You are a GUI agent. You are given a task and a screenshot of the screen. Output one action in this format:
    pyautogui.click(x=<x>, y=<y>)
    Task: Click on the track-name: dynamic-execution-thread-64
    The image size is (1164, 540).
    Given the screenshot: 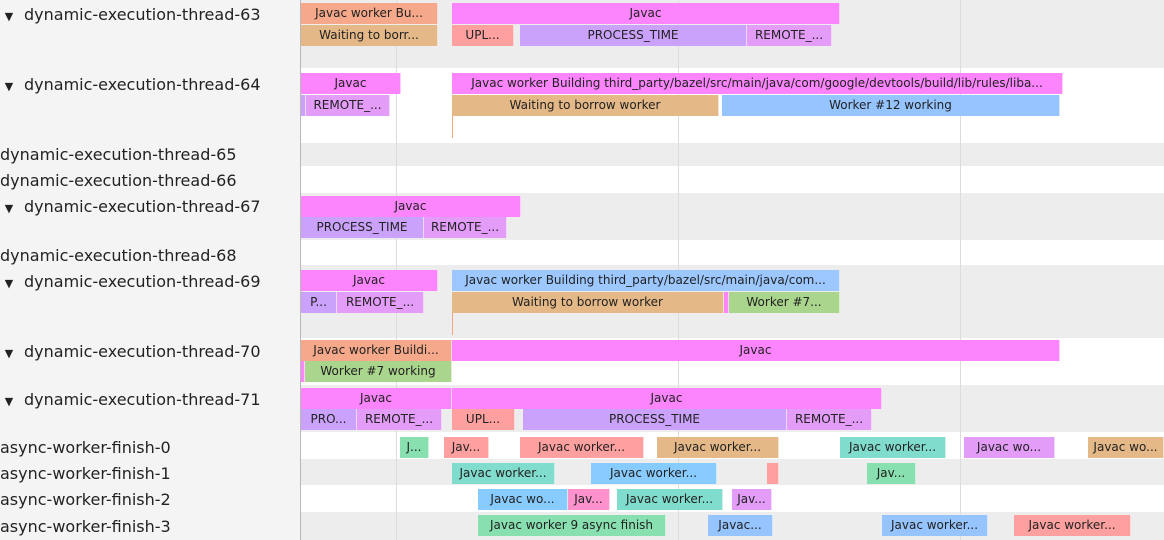 What is the action you would take?
    pyautogui.click(x=142, y=84)
    